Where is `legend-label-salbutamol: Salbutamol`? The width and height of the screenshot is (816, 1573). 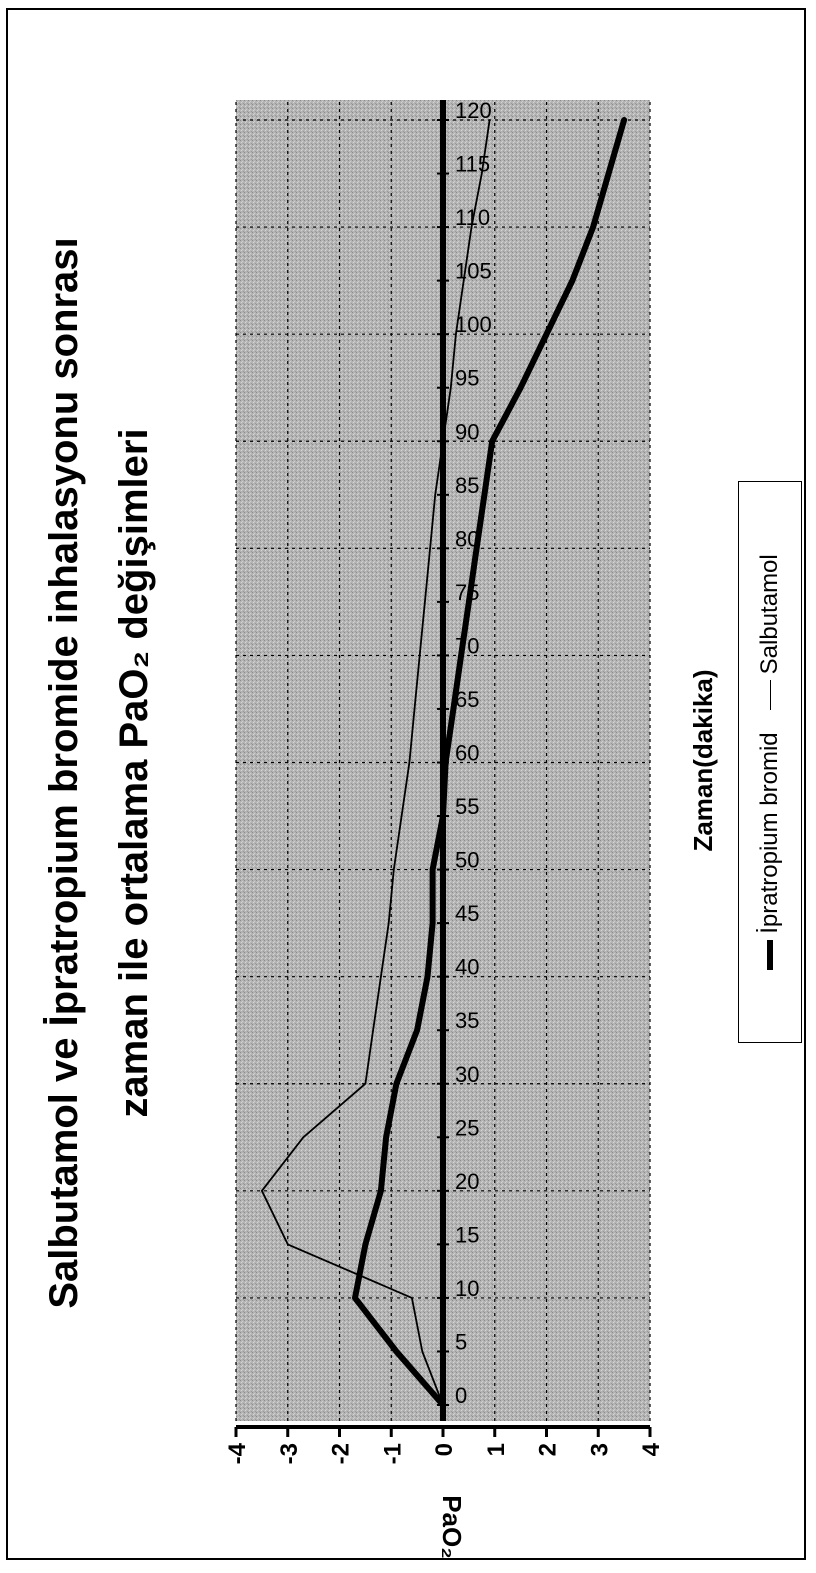
legend-label-salbutamol: Salbutamol is located at coordinates (769, 614).